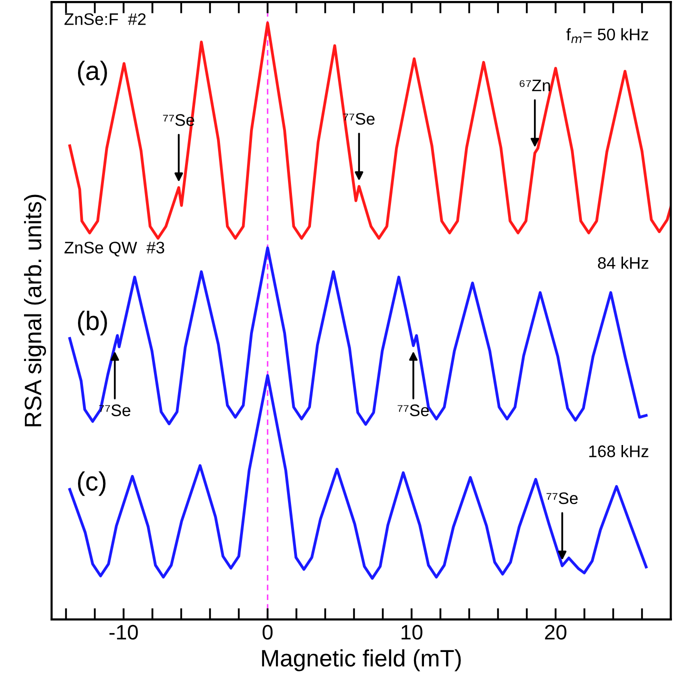  What do you see at coordinates (623, 262) in the screenshot?
I see `annotation: 84 kHz` at bounding box center [623, 262].